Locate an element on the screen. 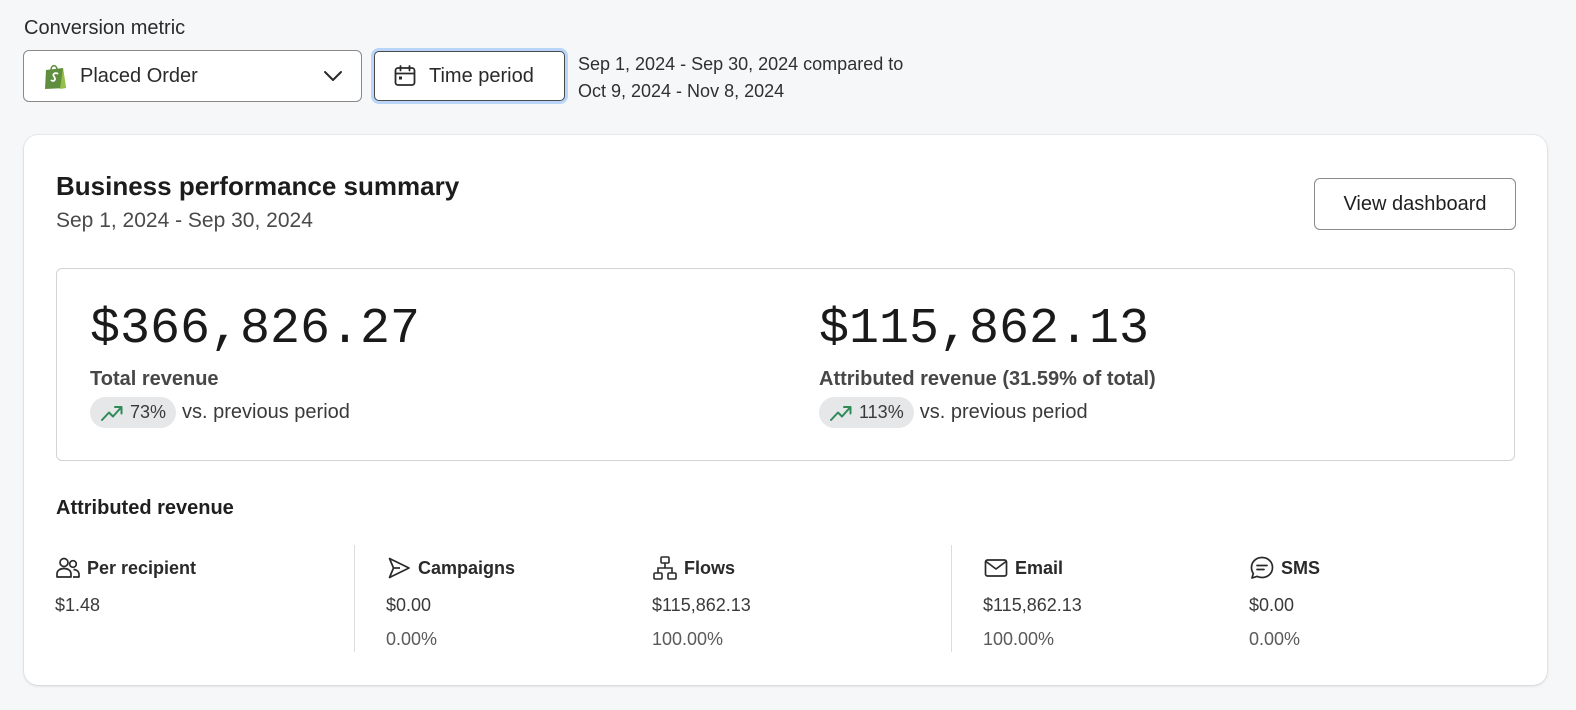  attributed-revenue-value: $115,862.13 is located at coordinates (984, 329).